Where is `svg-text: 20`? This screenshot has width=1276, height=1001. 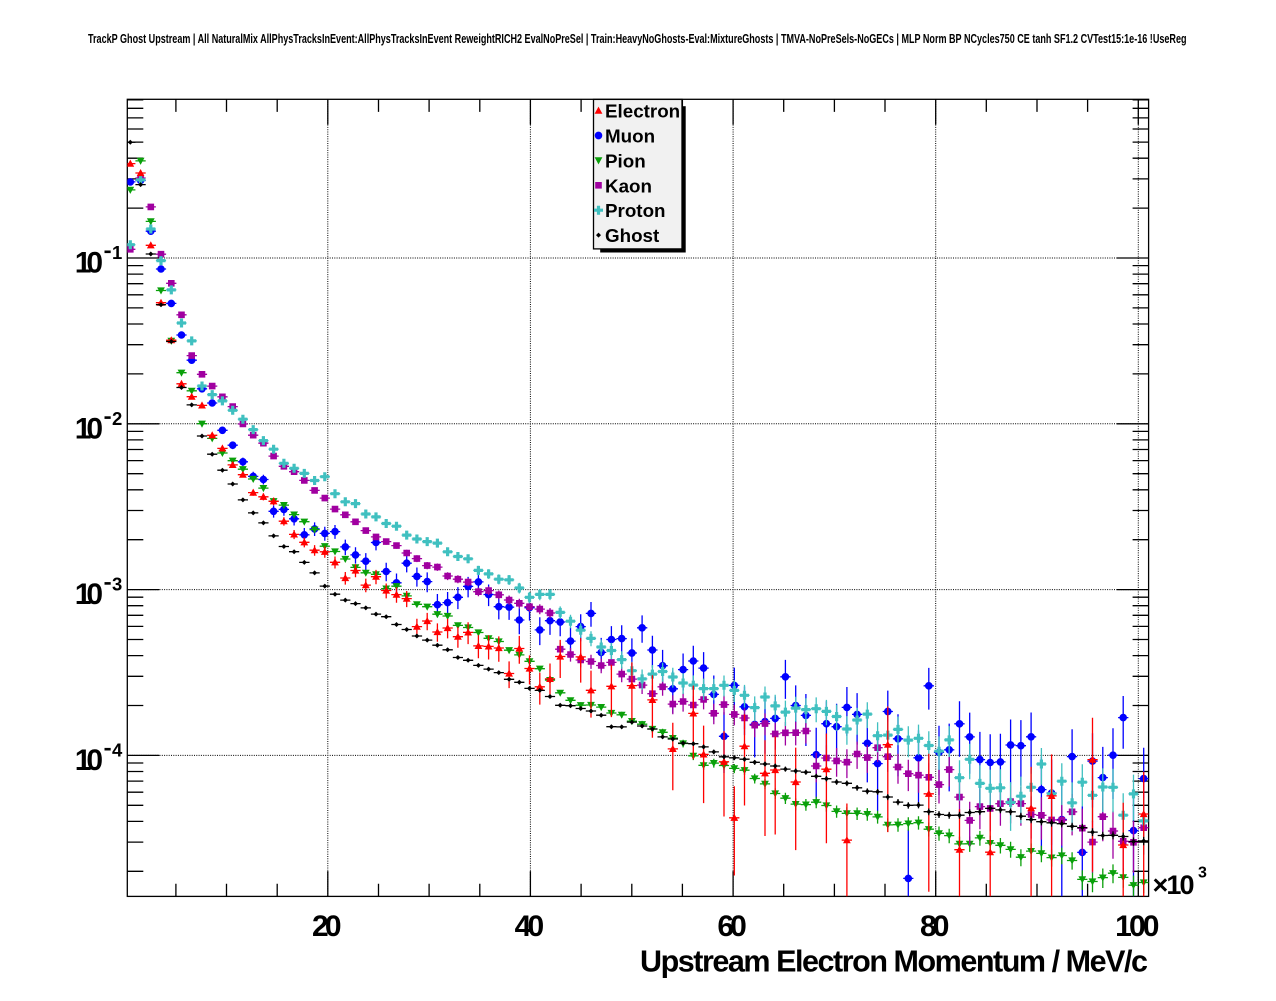 svg-text: 20 is located at coordinates (327, 926).